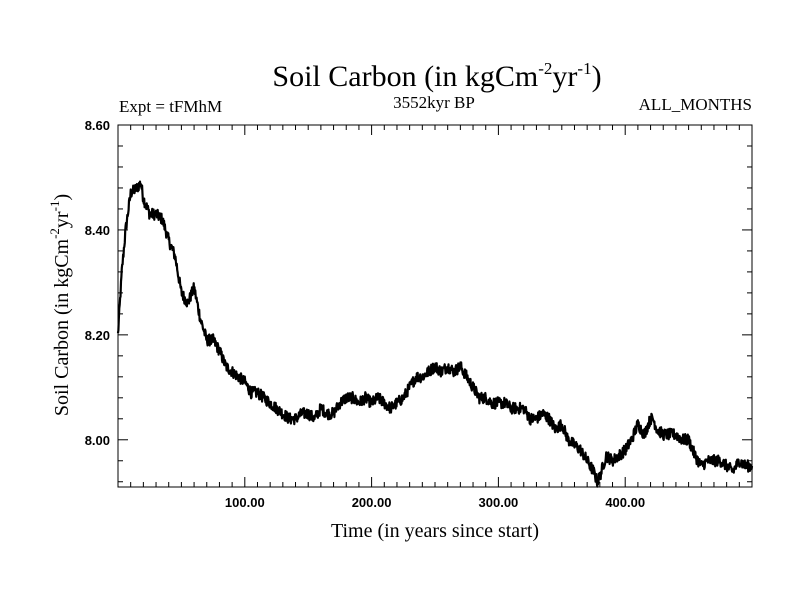 The image size is (800, 600). Describe the element at coordinates (62, 197) in the screenshot. I see `ylabel-end: )` at that location.